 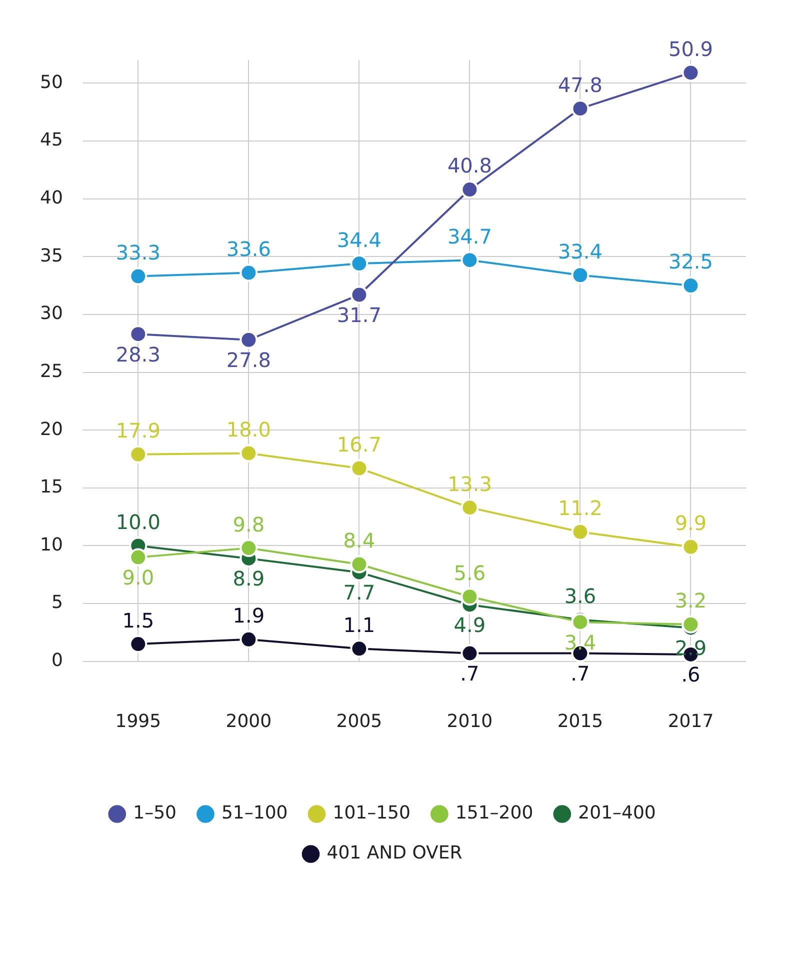 I want to click on data-label: 32.5, so click(x=691, y=262).